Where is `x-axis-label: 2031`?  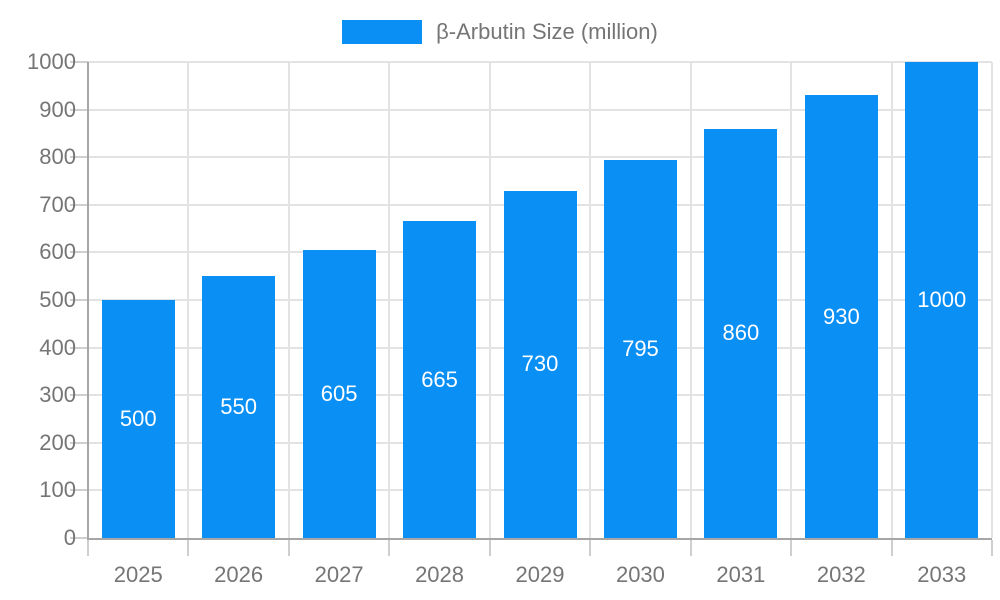 x-axis-label: 2031 is located at coordinates (741, 574).